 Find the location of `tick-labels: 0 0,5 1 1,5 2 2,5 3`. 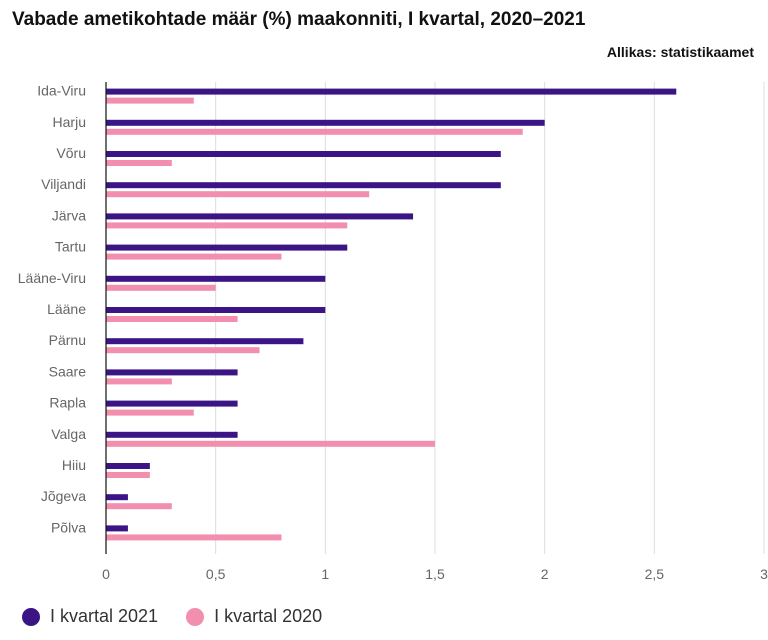

tick-labels: 0 0,5 1 1,5 2 2,5 3 is located at coordinates (435, 574).